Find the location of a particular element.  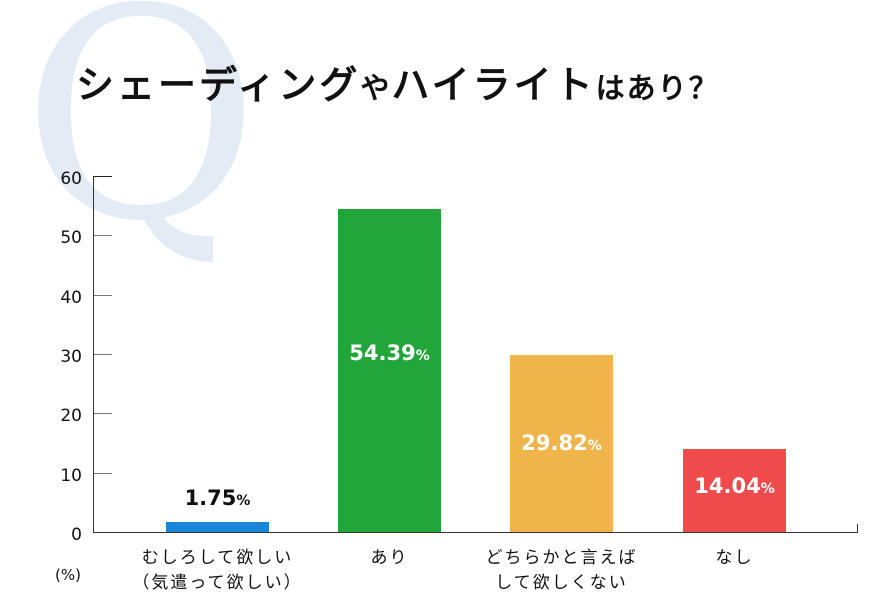

y-tick-label: 60 is located at coordinates (71, 179).